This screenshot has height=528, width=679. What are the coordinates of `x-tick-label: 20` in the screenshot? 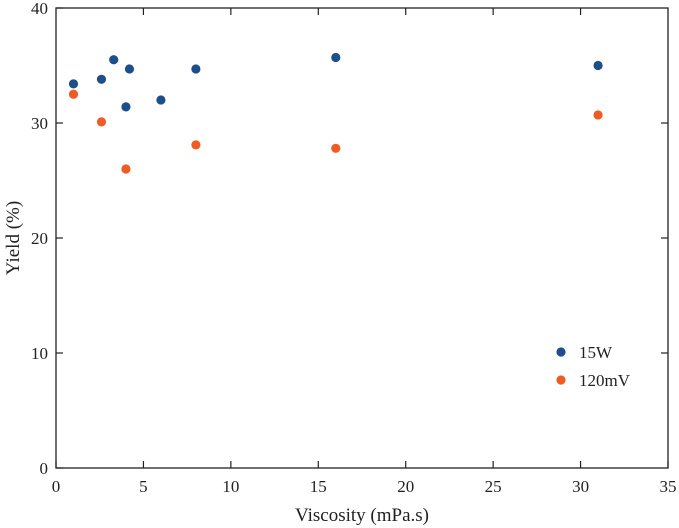 It's located at (405, 486).